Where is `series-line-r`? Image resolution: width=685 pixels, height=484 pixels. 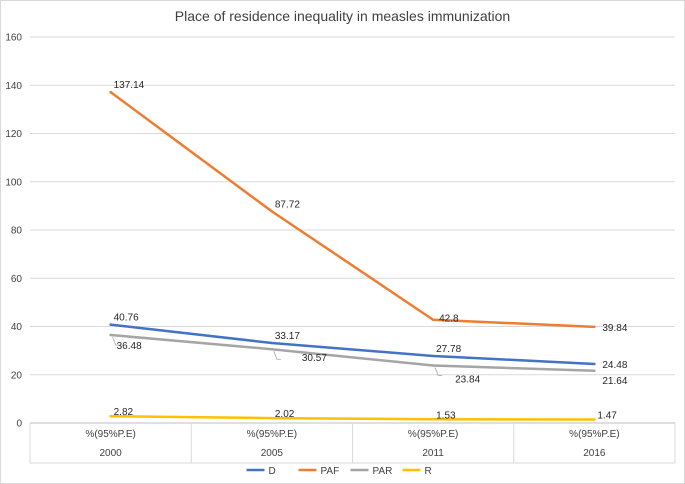
series-line-r is located at coordinates (352, 417).